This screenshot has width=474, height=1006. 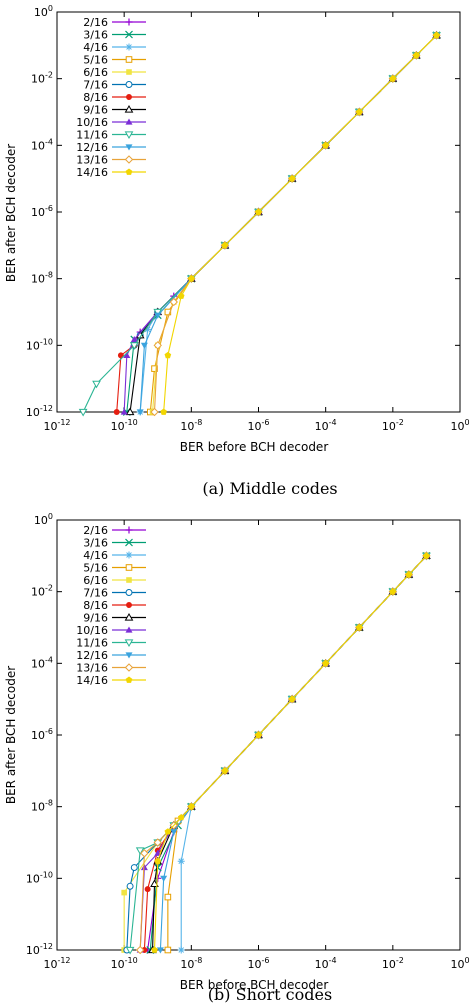 I want to click on legend-label: 10/16, so click(x=92, y=122).